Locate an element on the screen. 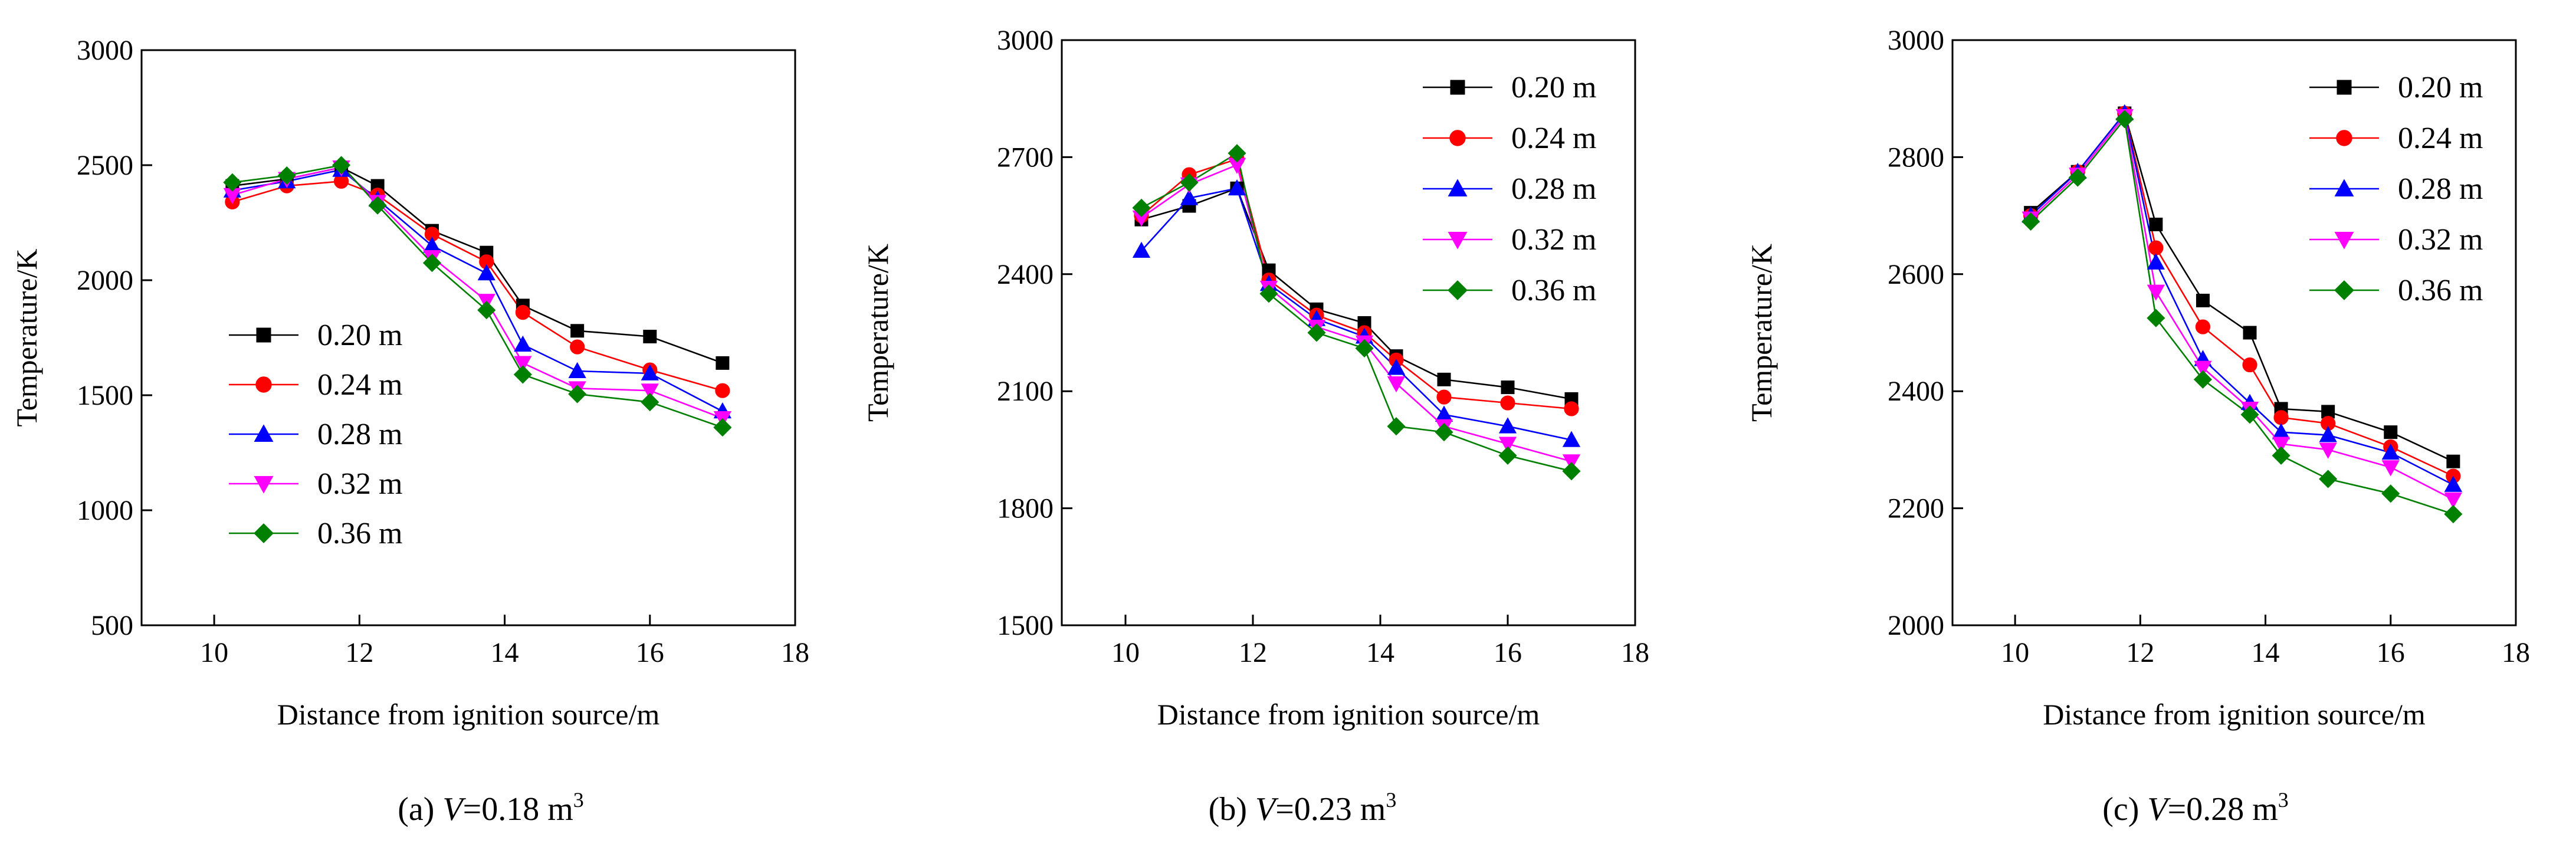 This screenshot has height=863, width=2576. caption-prefix: (c) is located at coordinates (2124, 810).